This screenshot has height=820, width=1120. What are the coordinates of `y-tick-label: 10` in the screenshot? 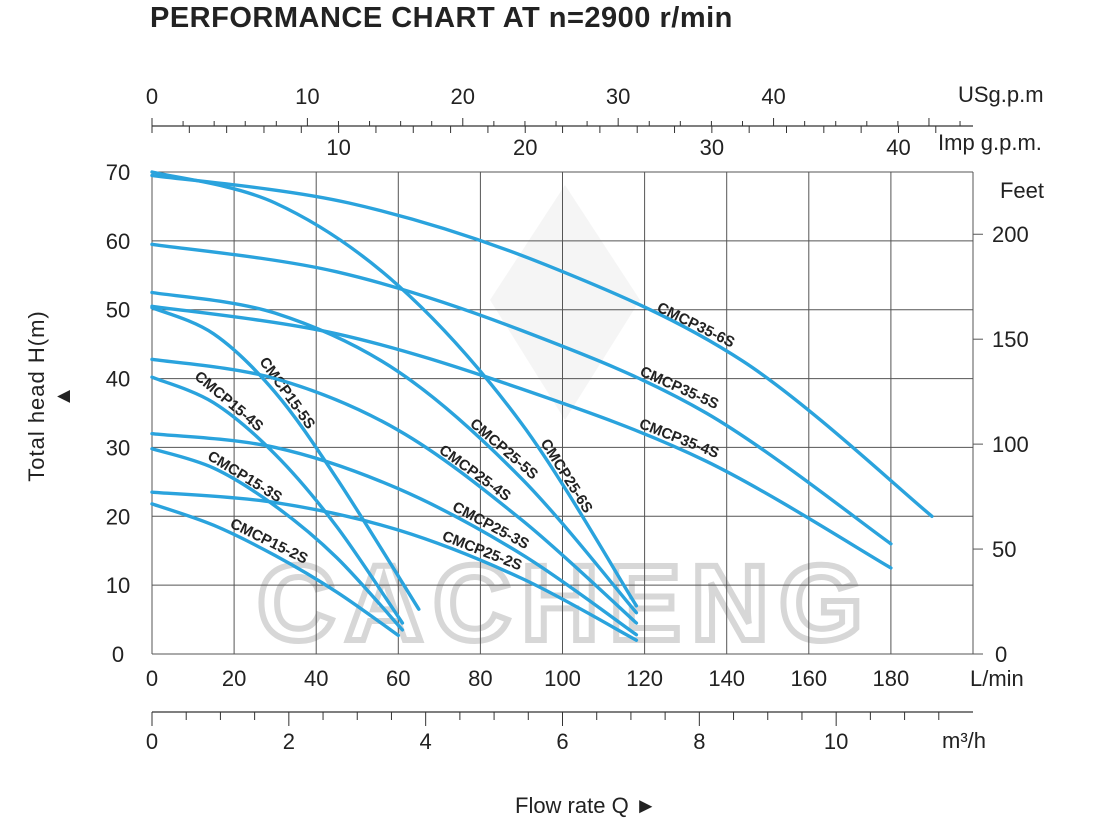 It's located at (118, 585).